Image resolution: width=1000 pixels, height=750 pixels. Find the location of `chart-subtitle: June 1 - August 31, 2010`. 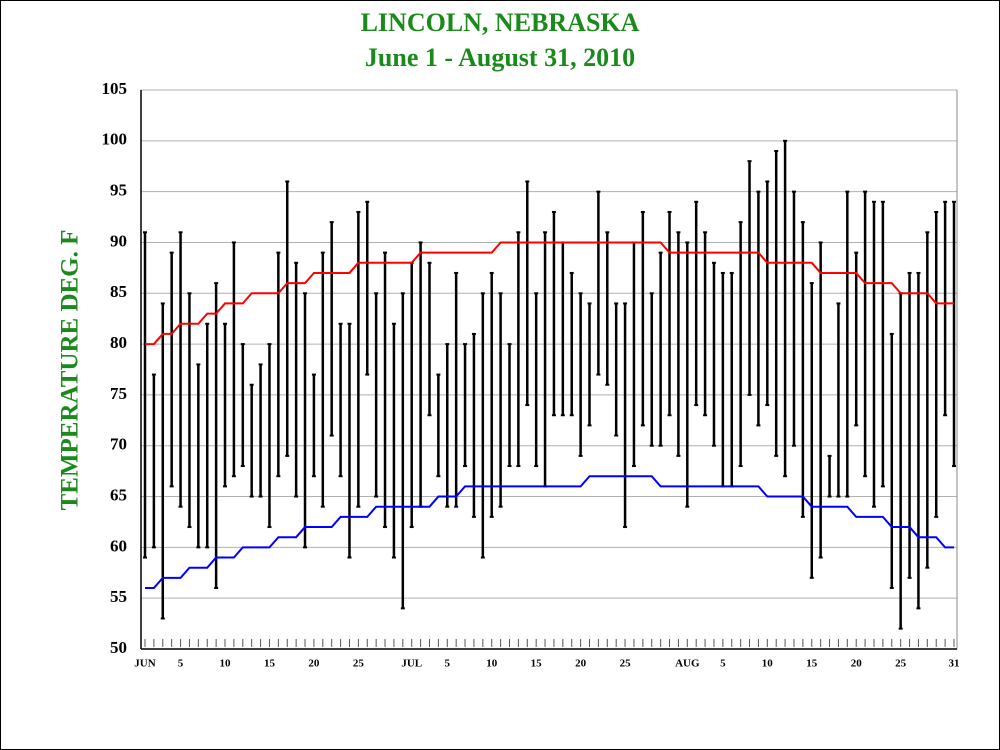

chart-subtitle: June 1 - August 31, 2010 is located at coordinates (500, 57).